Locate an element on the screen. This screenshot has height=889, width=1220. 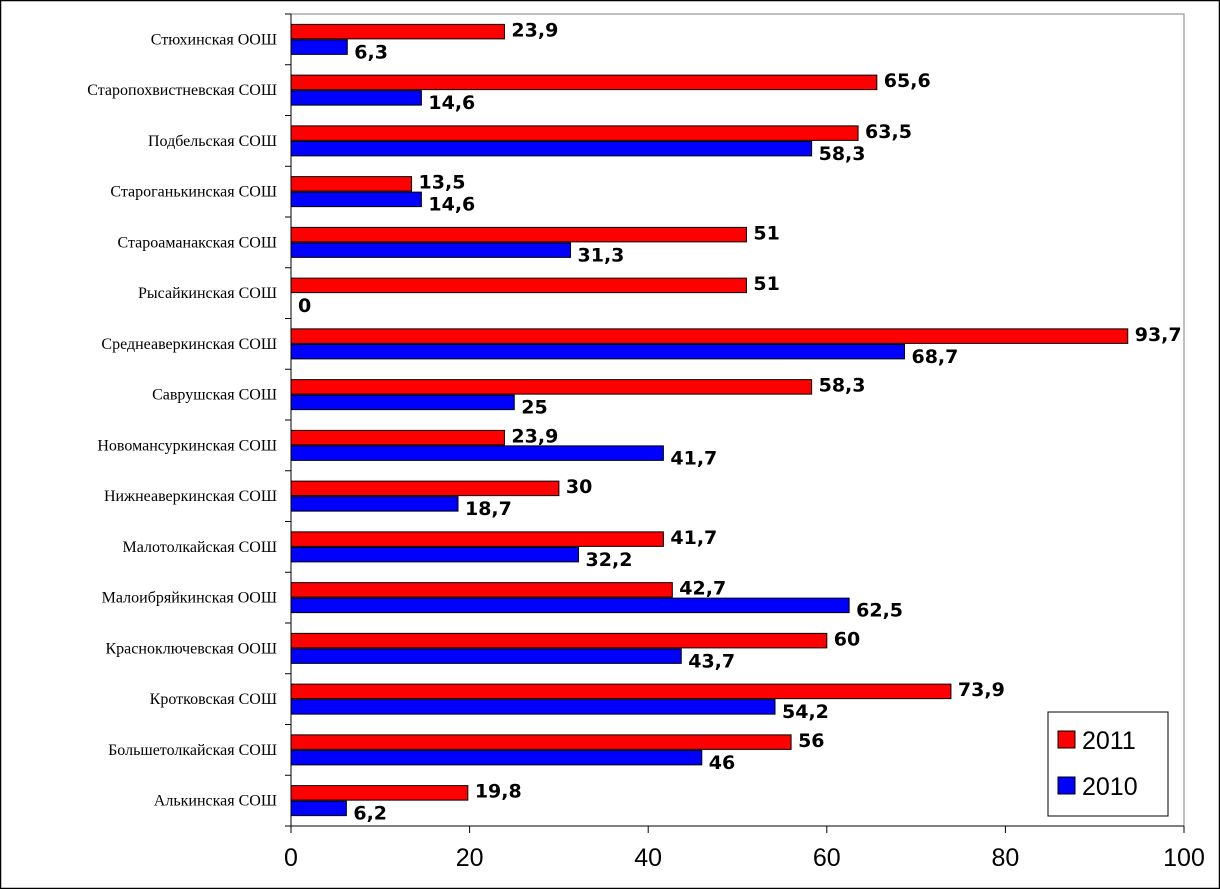
category-label: Староганькинская СОШ is located at coordinates (193, 192).